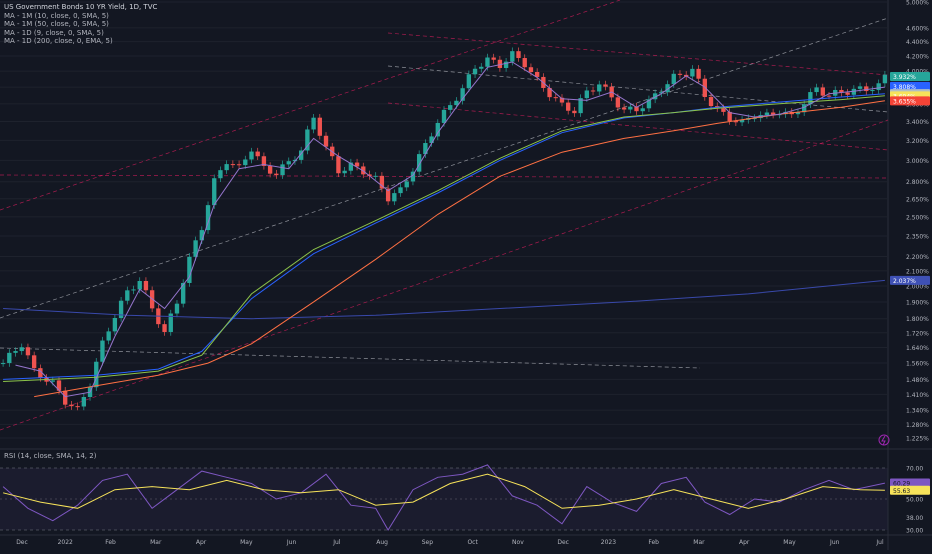 The image size is (932, 554). Describe the element at coordinates (917, 348) in the screenshot. I see `price-tick-label: 1.640%` at that location.